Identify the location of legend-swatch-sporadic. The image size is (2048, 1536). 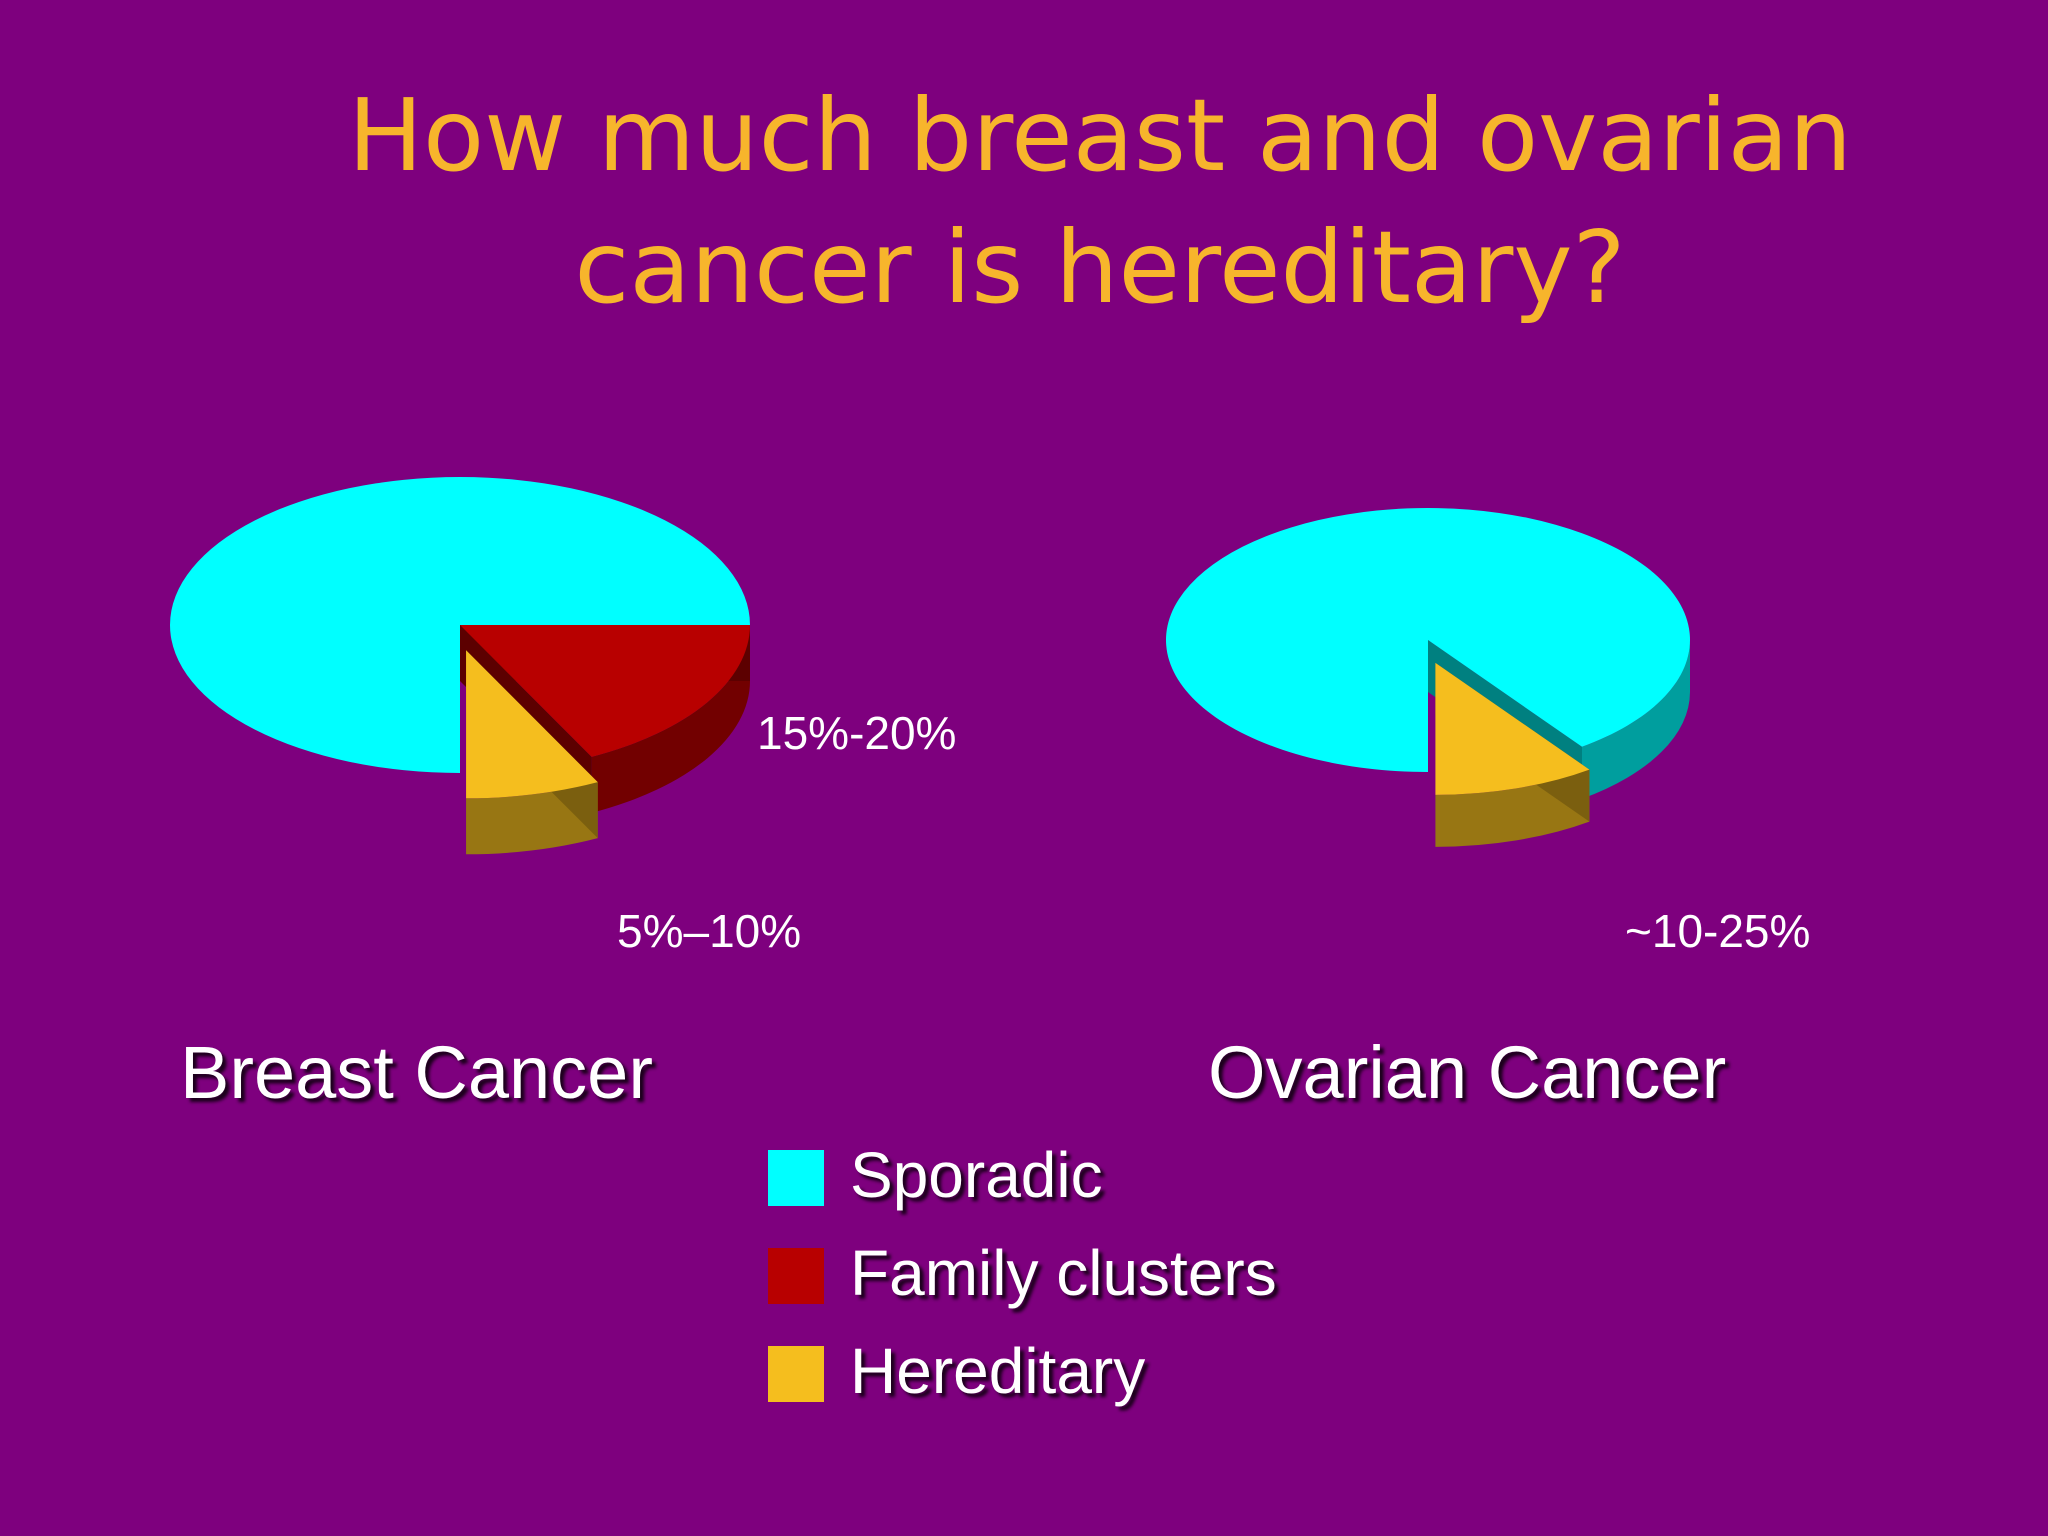
(796, 1178).